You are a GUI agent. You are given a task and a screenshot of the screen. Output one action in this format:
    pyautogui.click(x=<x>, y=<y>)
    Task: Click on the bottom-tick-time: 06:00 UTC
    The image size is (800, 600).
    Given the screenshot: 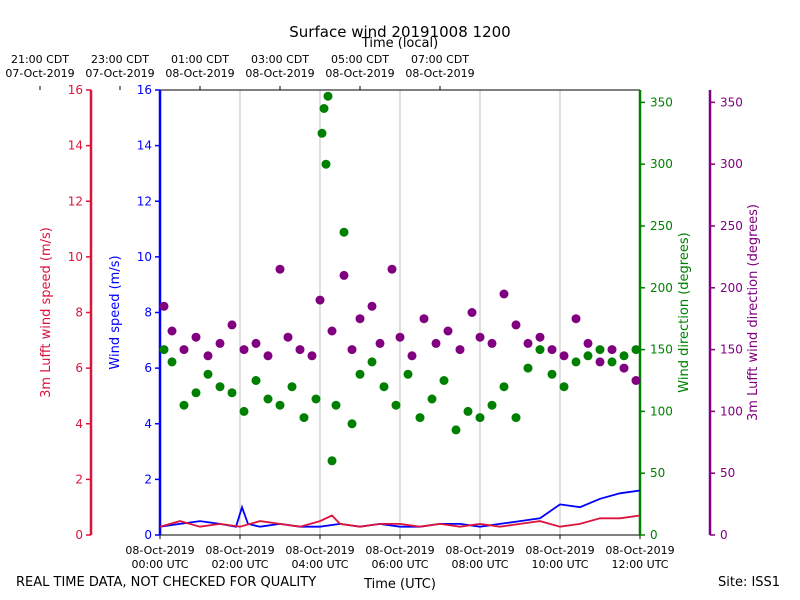 What is the action you would take?
    pyautogui.click(x=399, y=564)
    